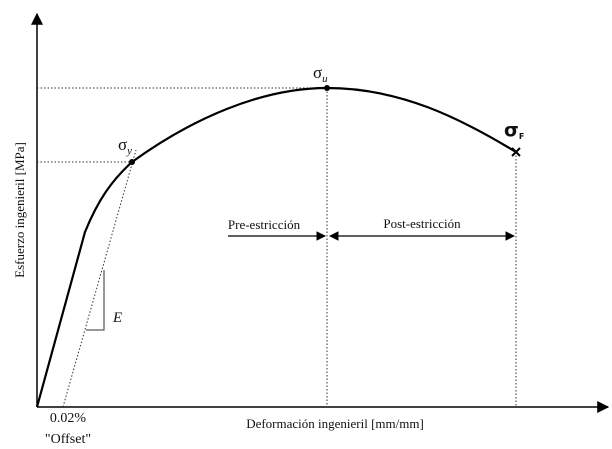  Describe the element at coordinates (19, 210) in the screenshot. I see `y-axis-label: Esfuerzo ingenieril [MPa]` at that location.